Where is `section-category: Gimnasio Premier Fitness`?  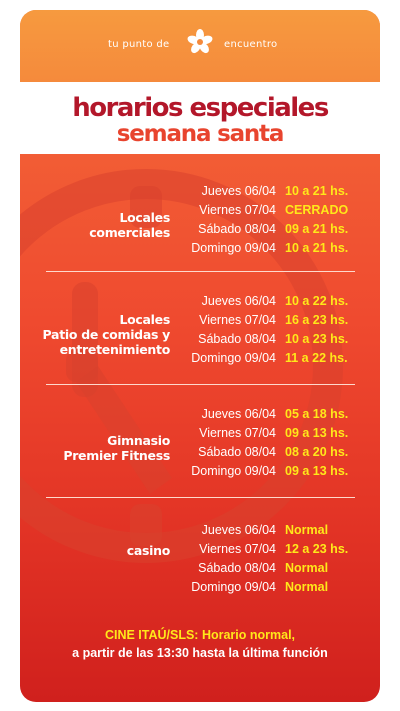
section-category: Gimnasio Premier Fitness is located at coordinates (116, 448).